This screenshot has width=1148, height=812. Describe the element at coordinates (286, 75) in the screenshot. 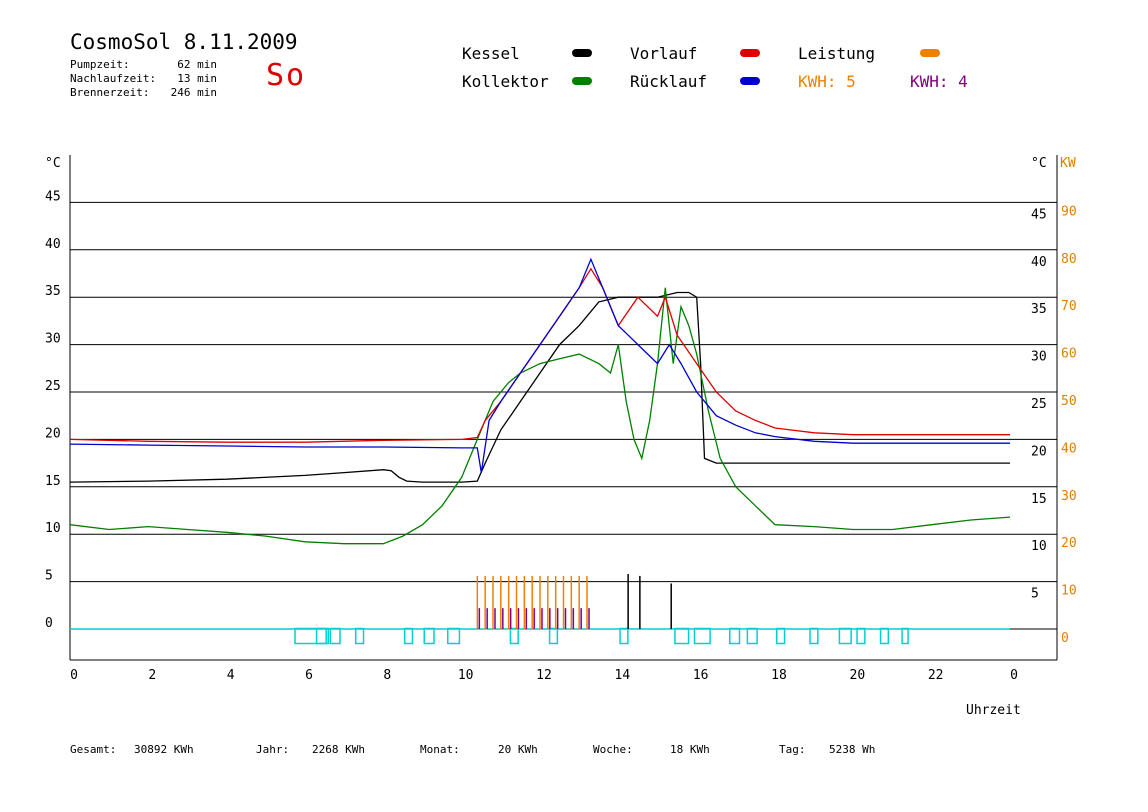

I see `weekday-label: So` at that location.